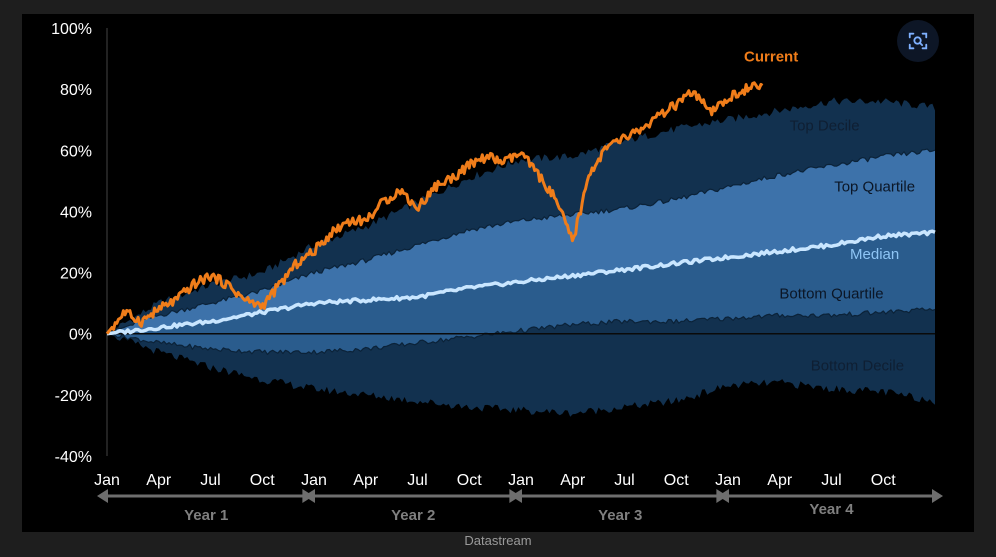 This screenshot has width=996, height=557. What do you see at coordinates (80, 335) in the screenshot?
I see `y-tick-label: 0%` at bounding box center [80, 335].